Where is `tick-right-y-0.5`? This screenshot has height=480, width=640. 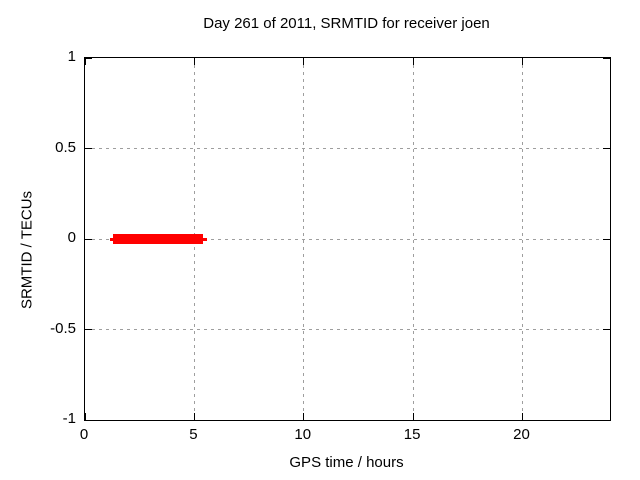
tick-right-y-0.5 is located at coordinates (606, 148).